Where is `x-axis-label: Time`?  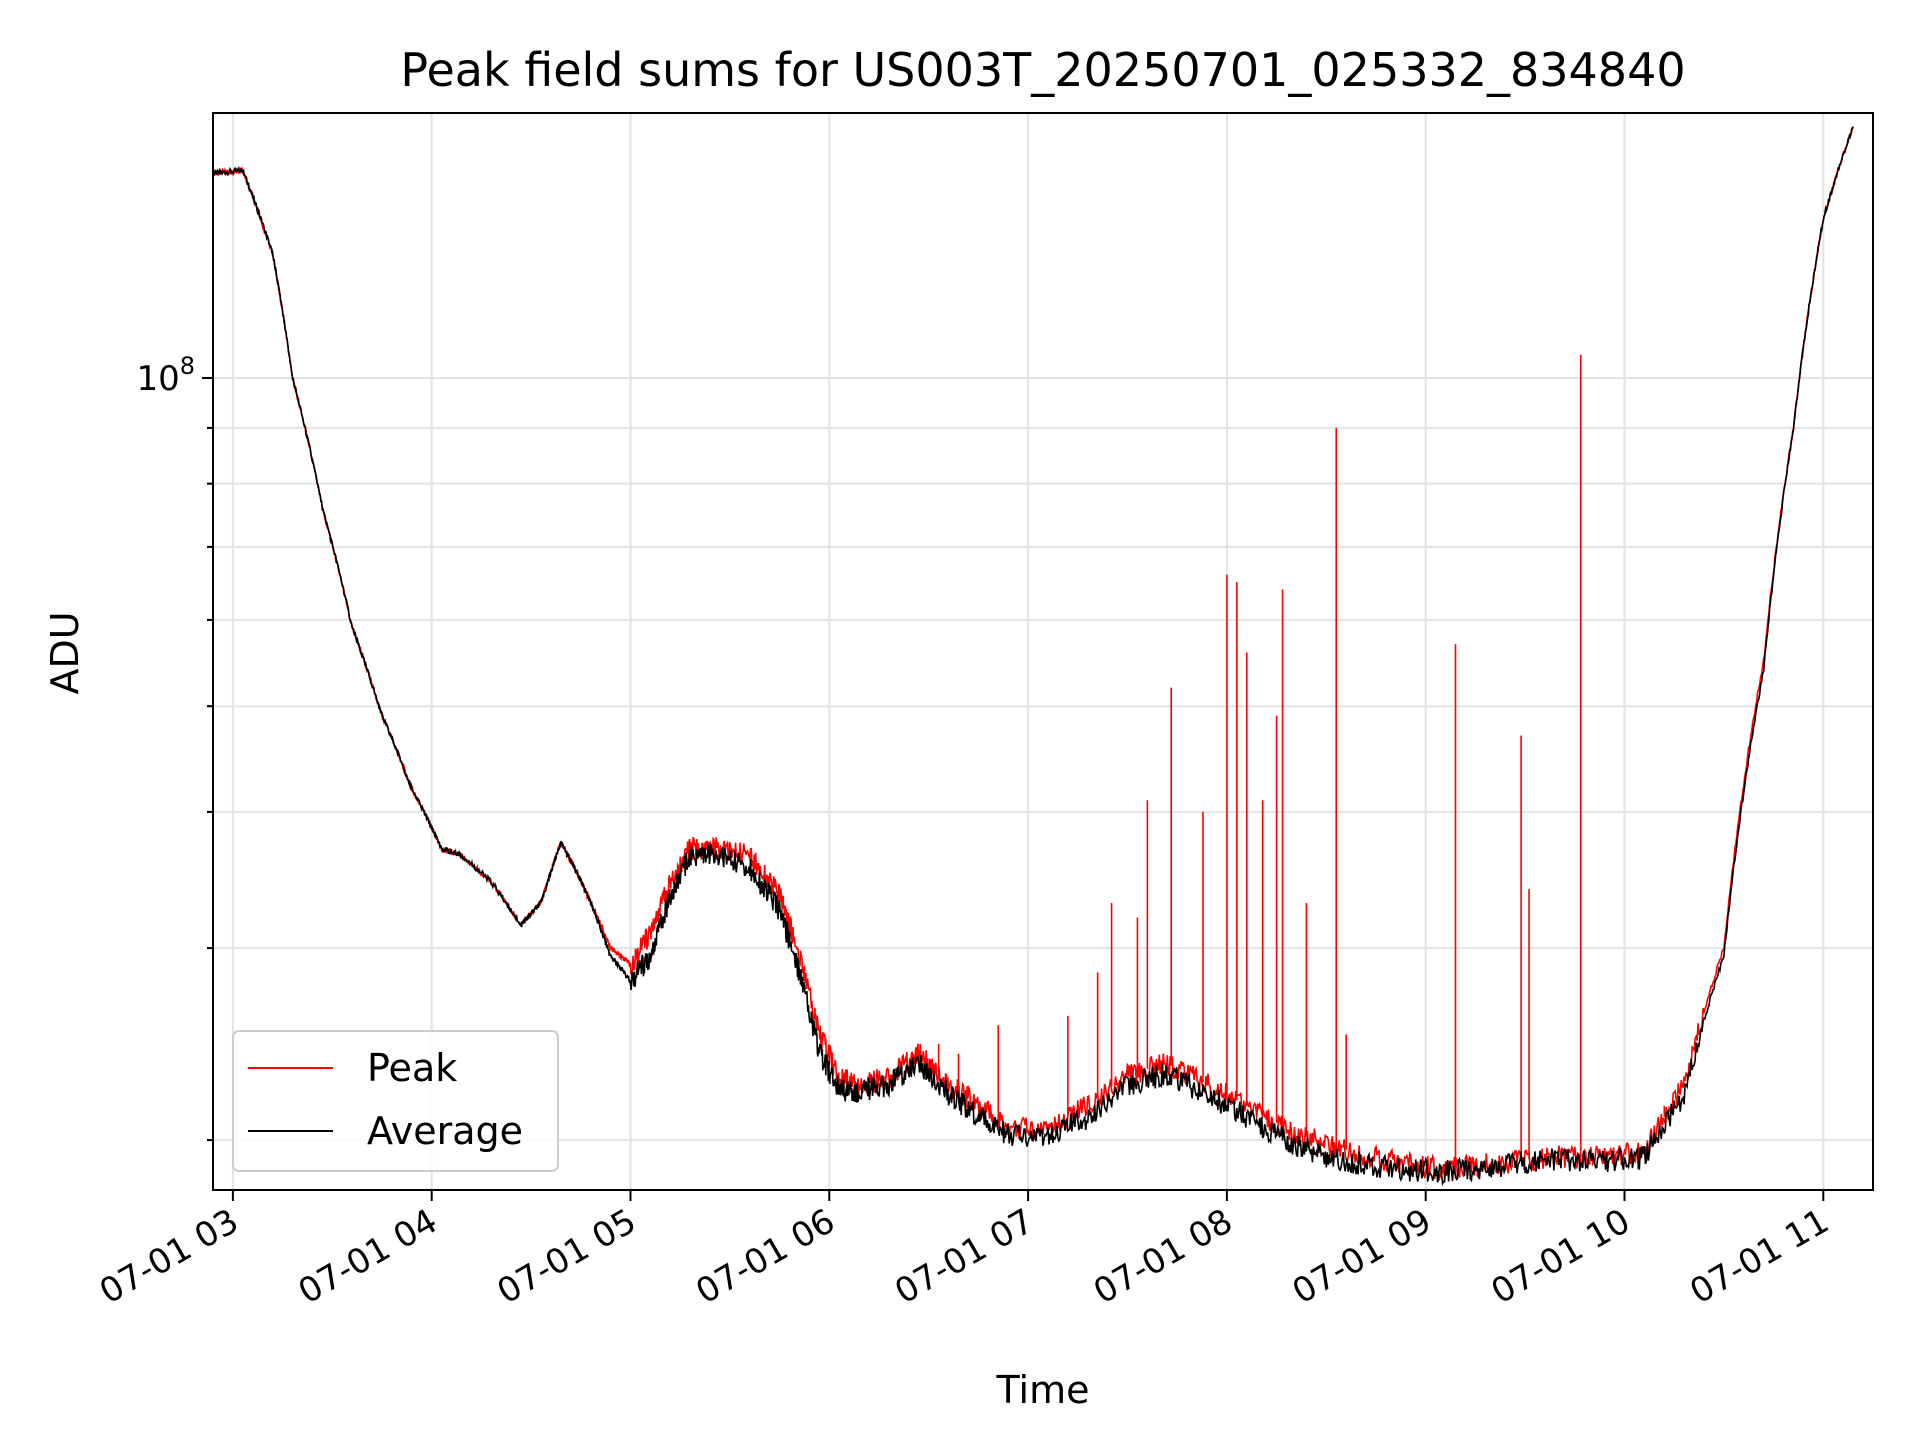 x-axis-label: Time is located at coordinates (1043, 1390).